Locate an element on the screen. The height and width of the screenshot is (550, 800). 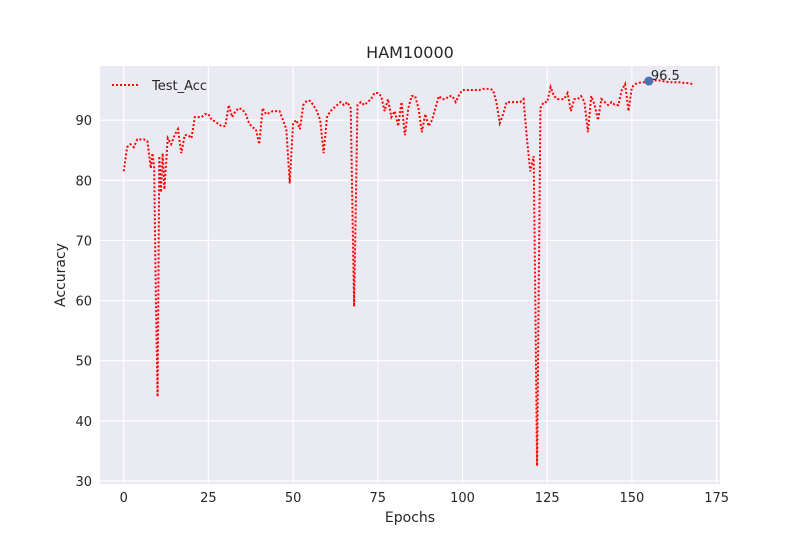
x-axis-label: Epochs is located at coordinates (410, 518).